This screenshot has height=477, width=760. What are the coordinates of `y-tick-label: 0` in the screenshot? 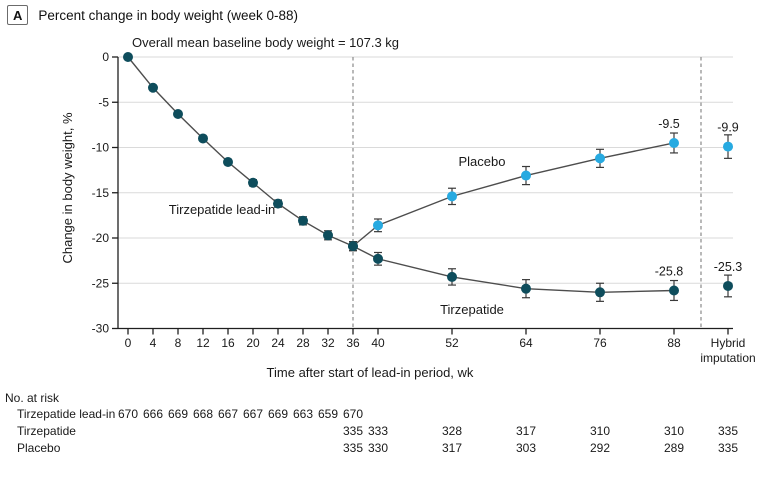 It's located at (105, 57).